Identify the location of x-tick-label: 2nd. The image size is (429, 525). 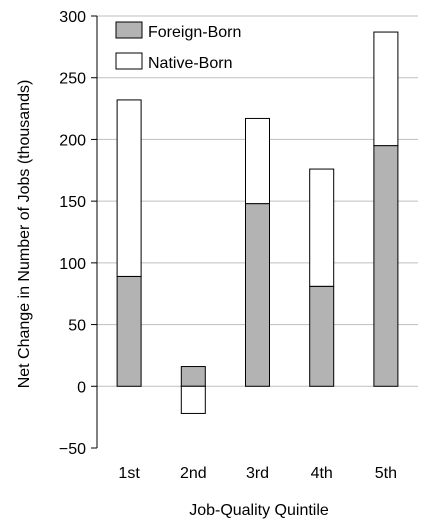
(193, 473).